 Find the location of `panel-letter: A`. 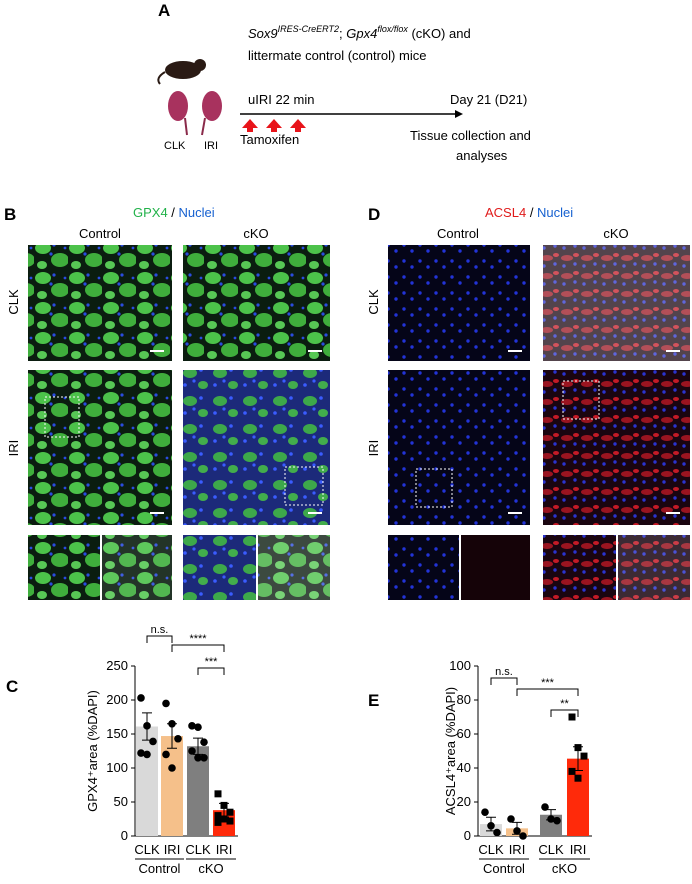

panel-letter: A is located at coordinates (164, 10).